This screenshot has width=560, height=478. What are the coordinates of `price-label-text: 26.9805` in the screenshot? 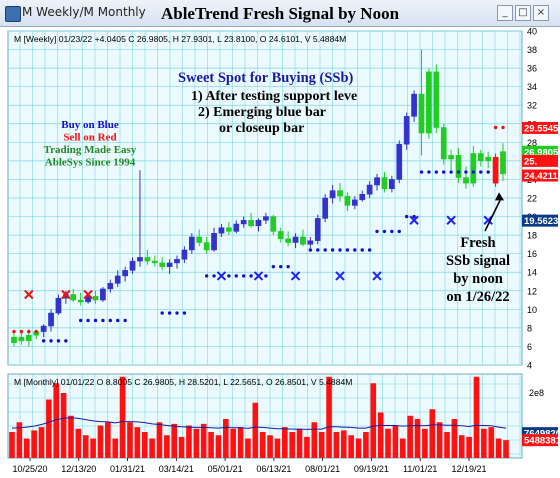 It's located at (541, 152).